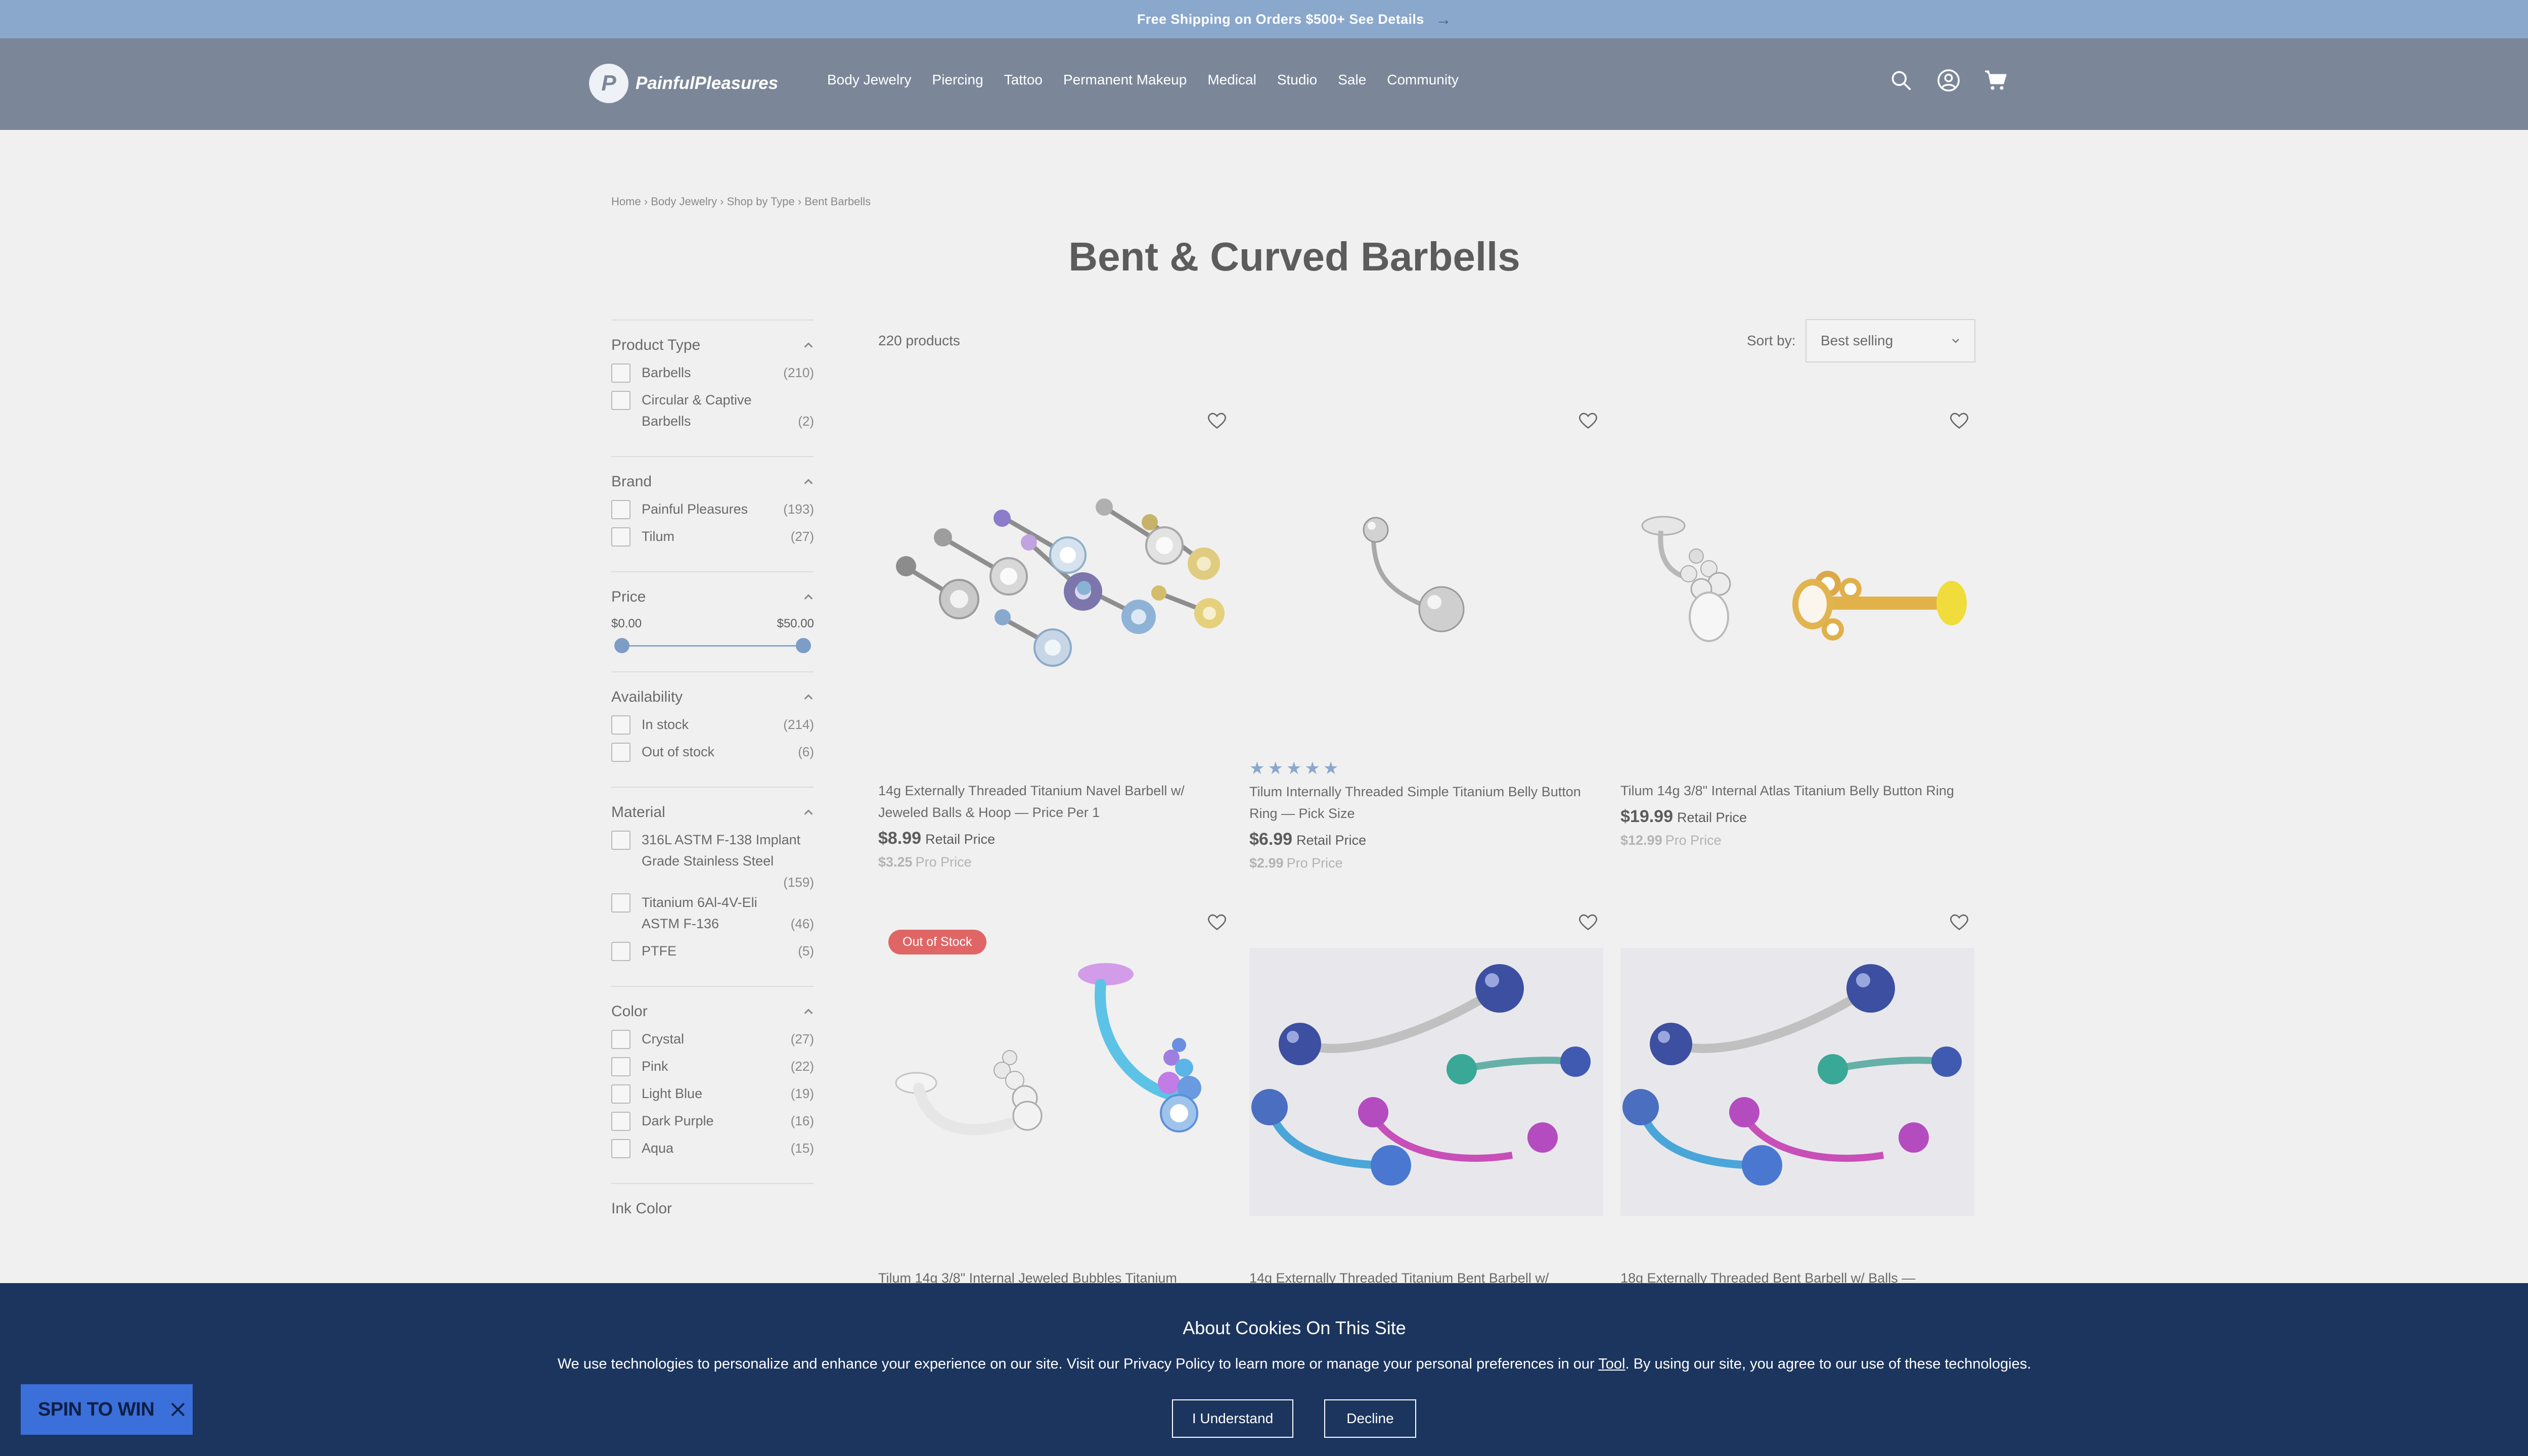  Describe the element at coordinates (647, 697) in the screenshot. I see `facet-title: Availability` at that location.